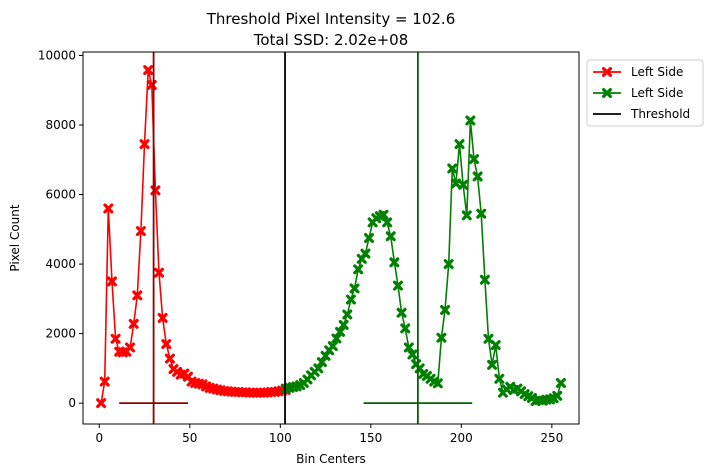 The image size is (714, 476). I want to click on legend: Left Side Left Side Threshold, so click(645, 93).